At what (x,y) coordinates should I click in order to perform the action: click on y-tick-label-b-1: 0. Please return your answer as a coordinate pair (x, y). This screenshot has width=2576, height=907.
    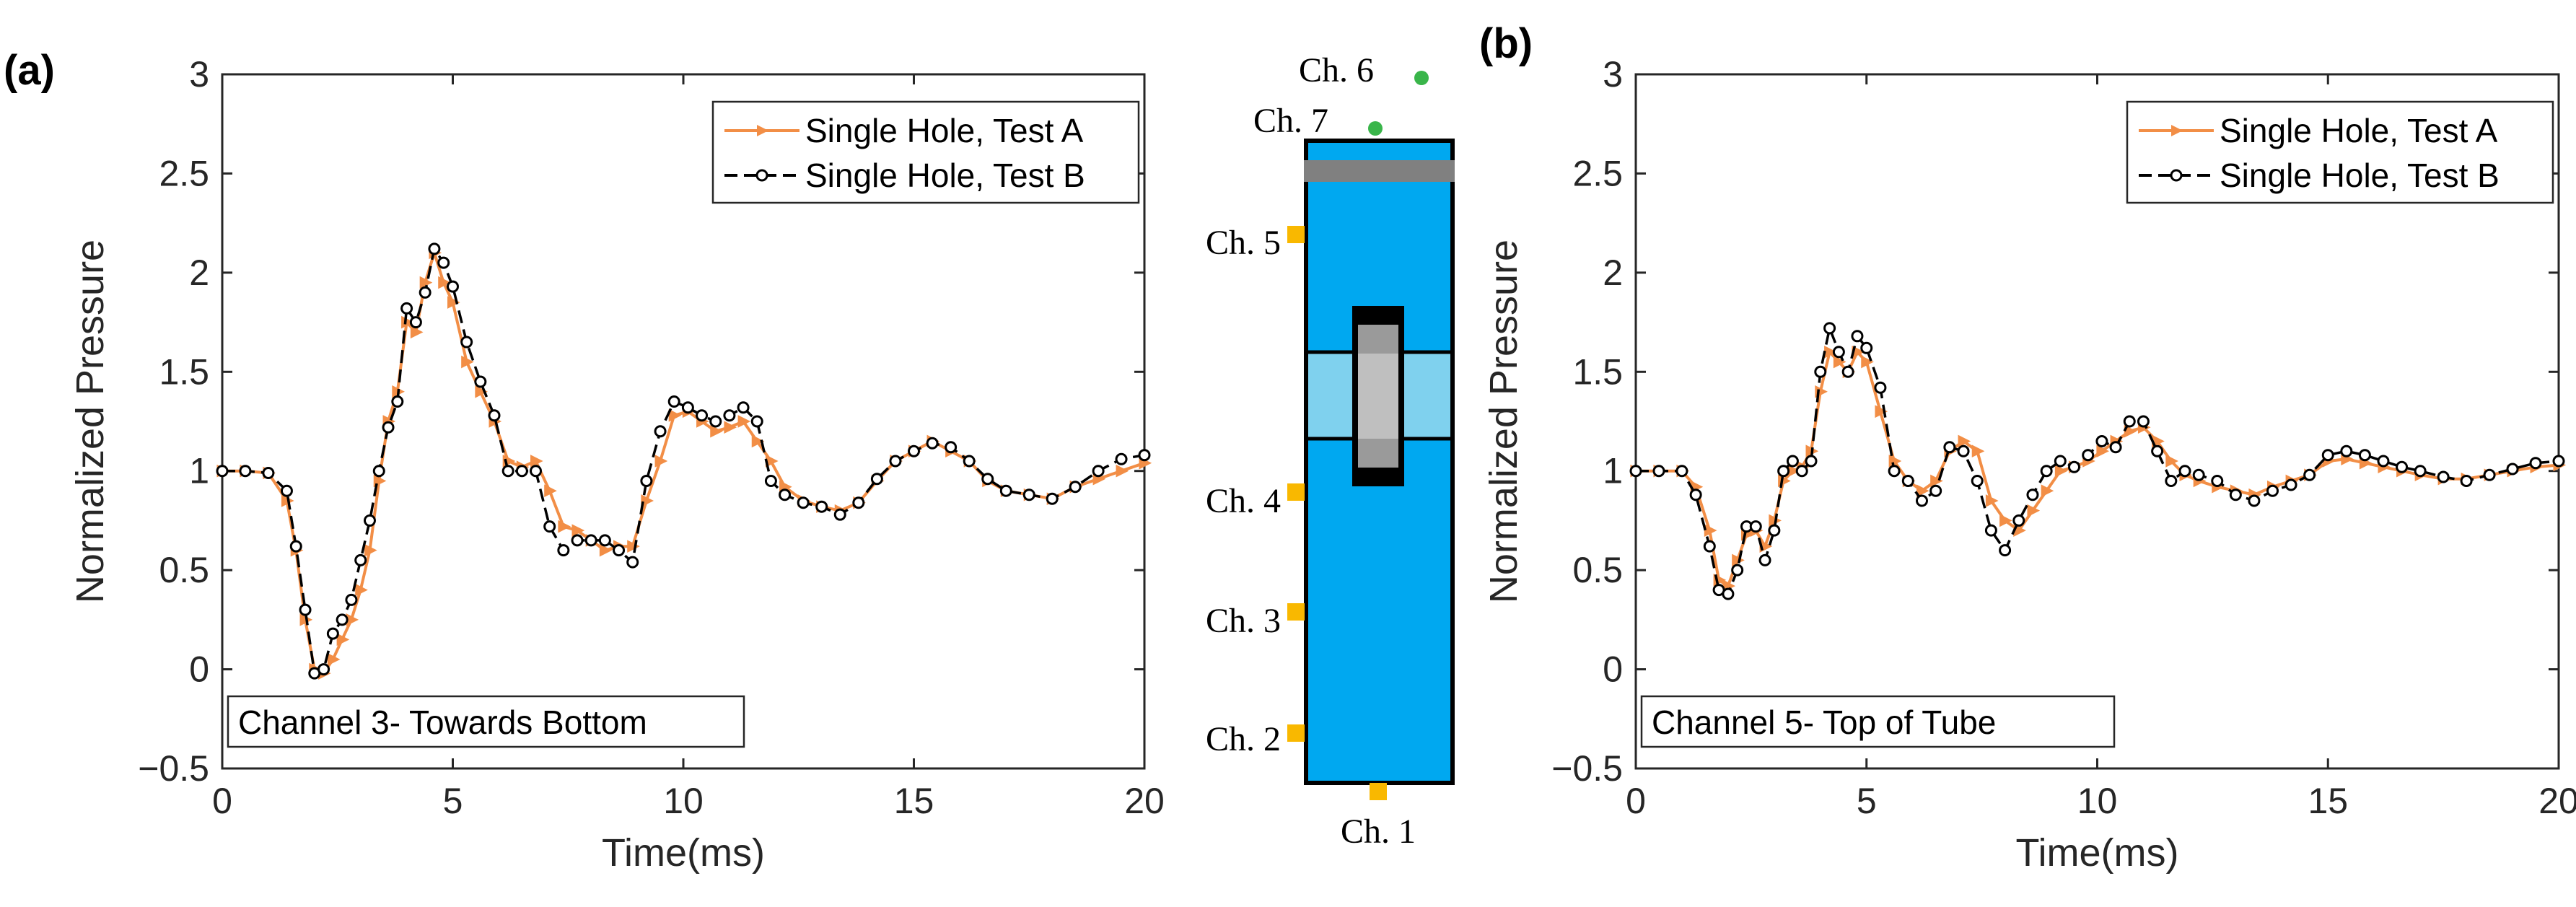
    Looking at the image, I should click on (1613, 669).